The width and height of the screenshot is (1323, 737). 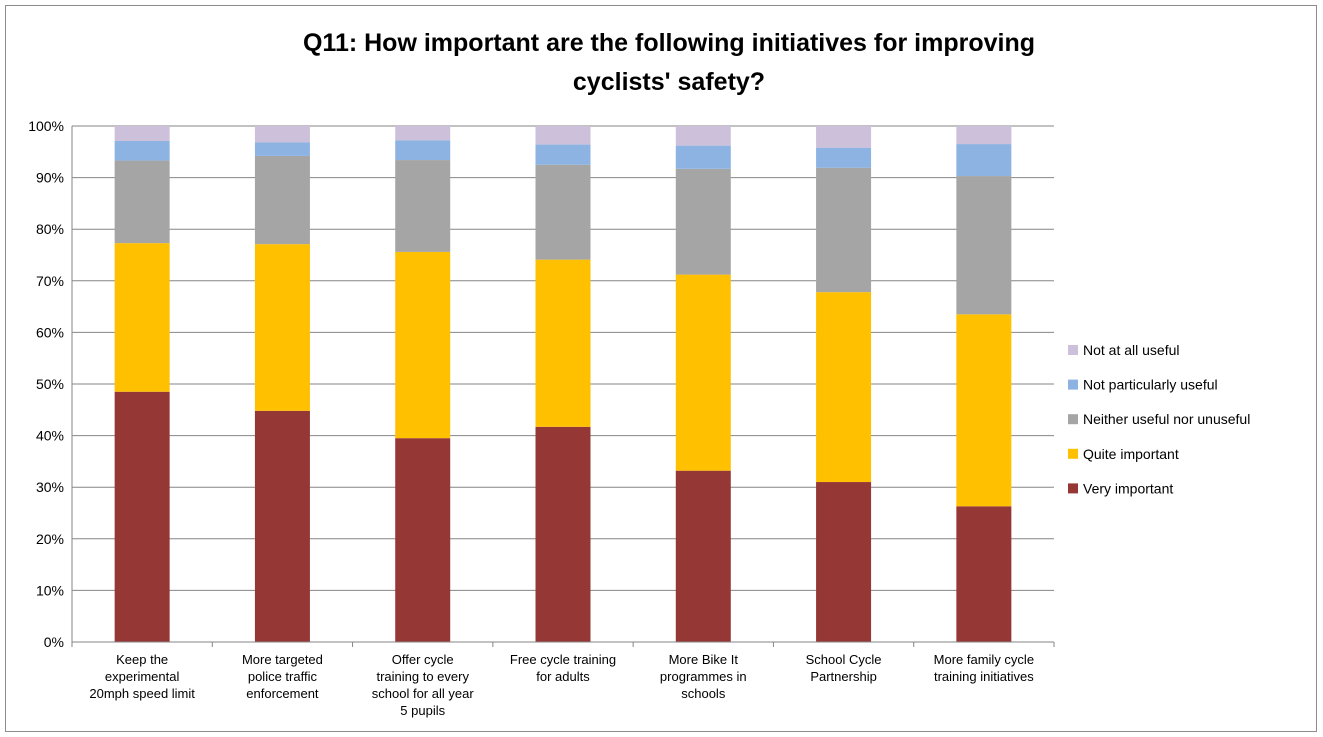 What do you see at coordinates (423, 693) in the screenshot?
I see `x-tick-label: school for all year` at bounding box center [423, 693].